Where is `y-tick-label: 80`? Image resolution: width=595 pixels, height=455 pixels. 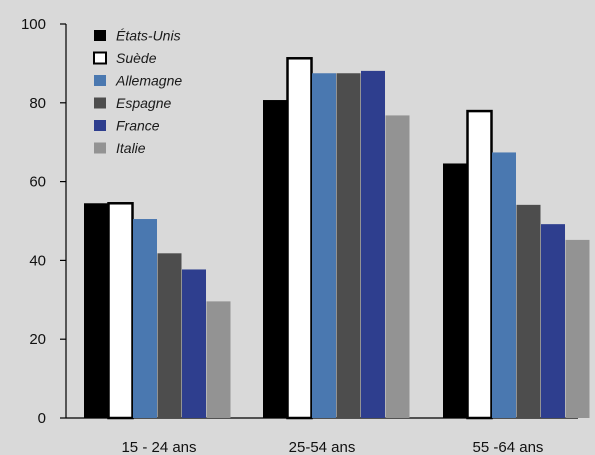
y-tick-label: 80 is located at coordinates (37, 103).